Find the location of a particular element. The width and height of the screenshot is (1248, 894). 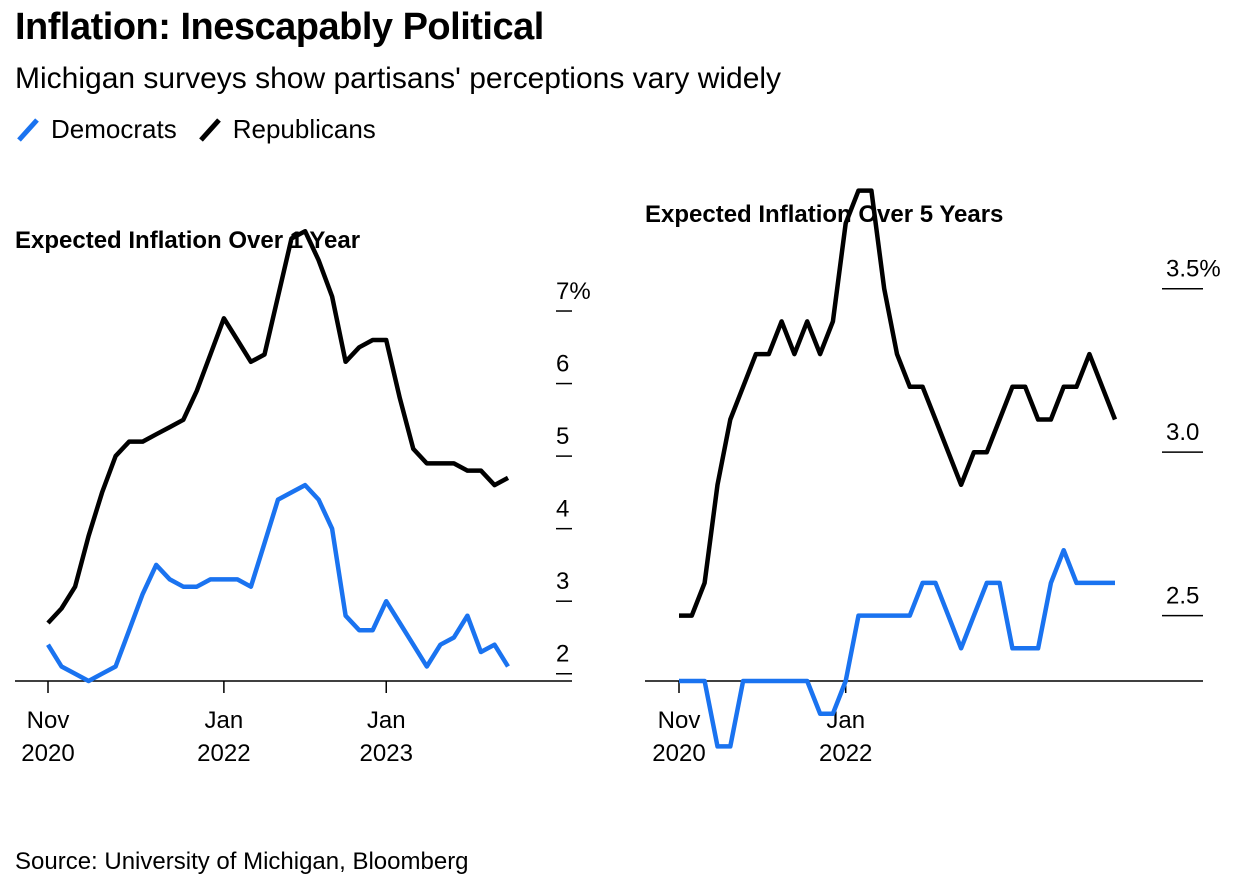

legend-label-republicans: Republicans is located at coordinates (304, 129).